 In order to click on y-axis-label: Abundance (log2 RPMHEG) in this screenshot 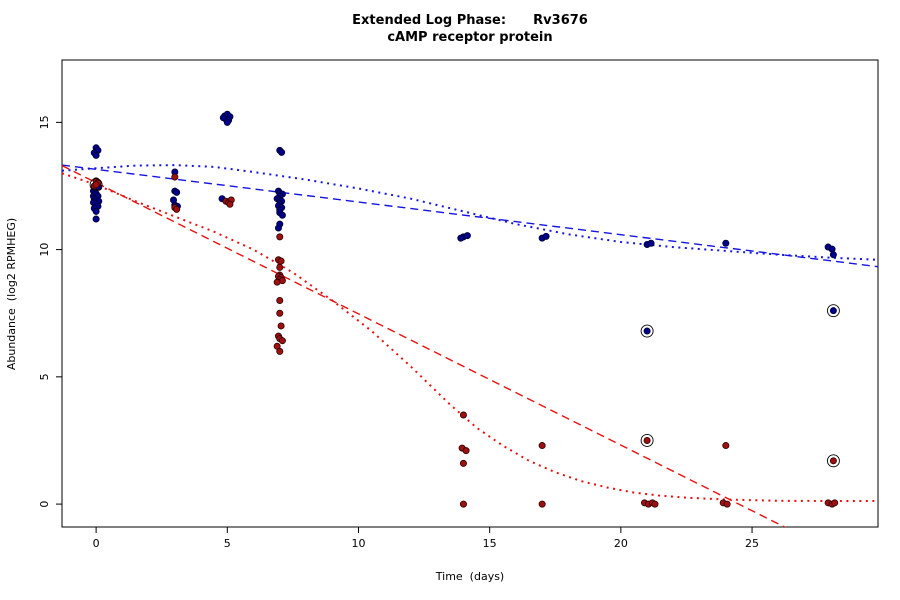, I will do `click(11, 294)`.